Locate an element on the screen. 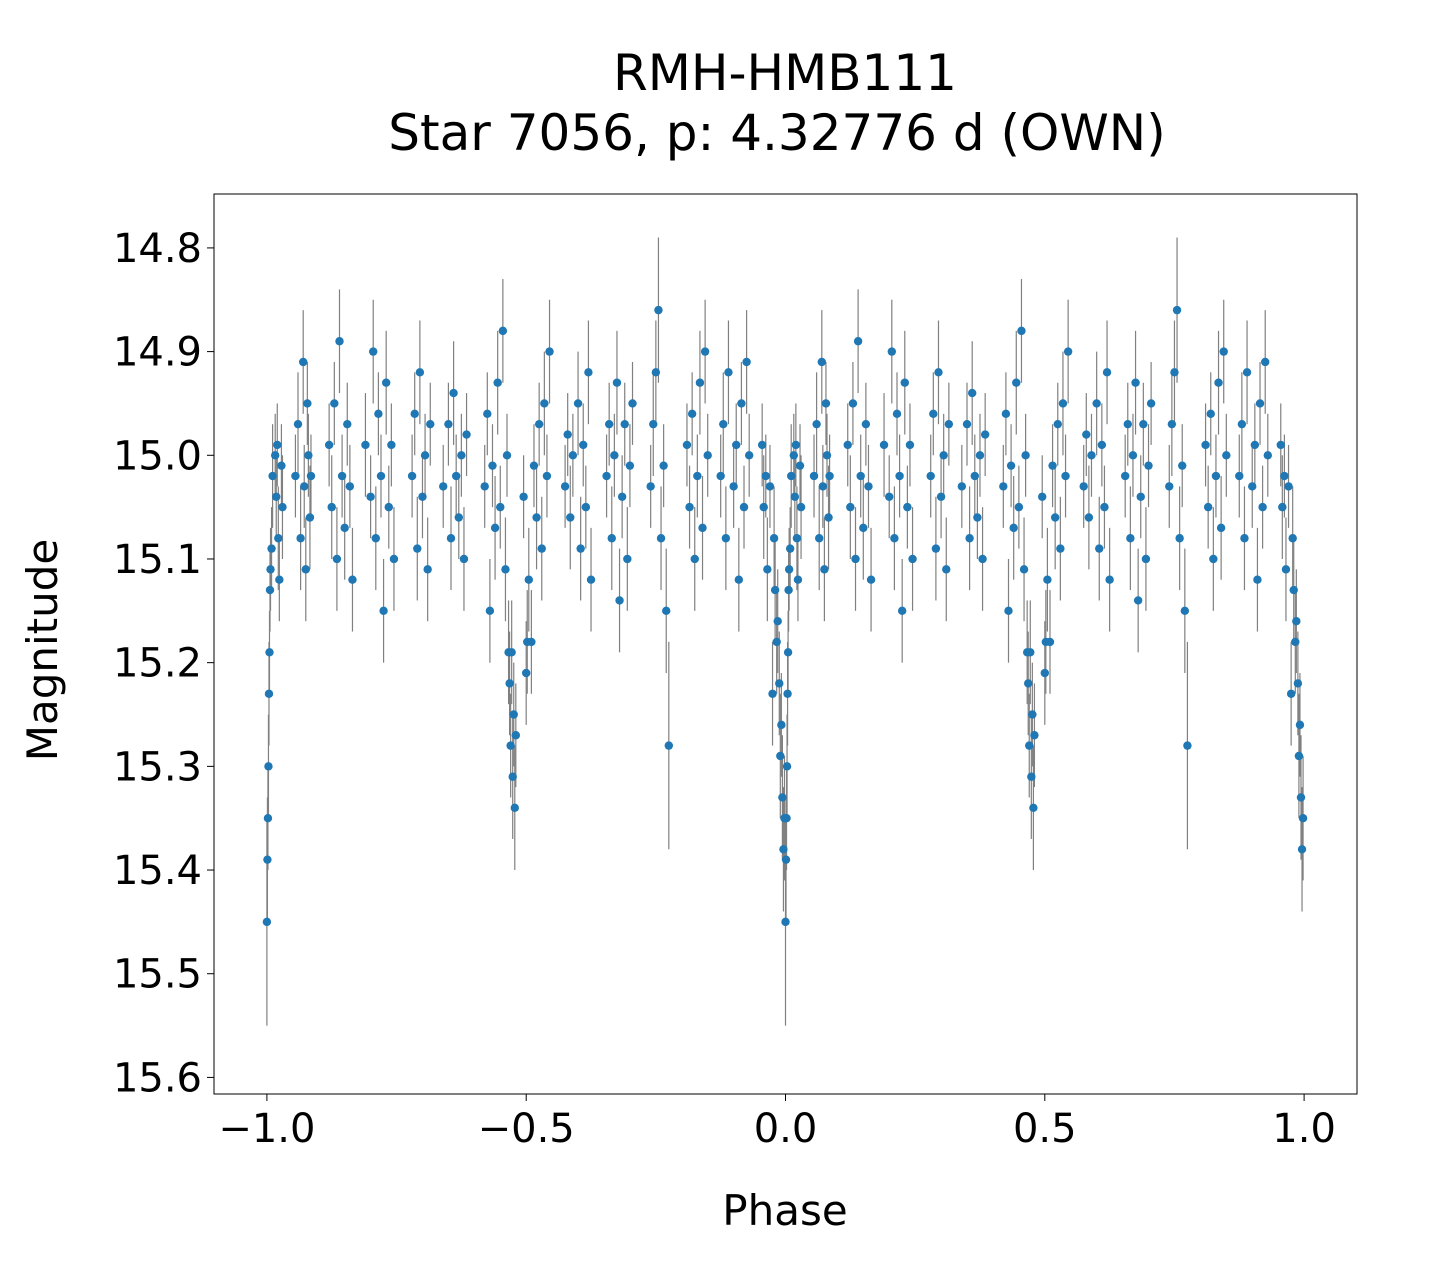  x-axis-ticks: −1.0 −0.5 0.0 0.5 1.0 is located at coordinates (777, 1123).